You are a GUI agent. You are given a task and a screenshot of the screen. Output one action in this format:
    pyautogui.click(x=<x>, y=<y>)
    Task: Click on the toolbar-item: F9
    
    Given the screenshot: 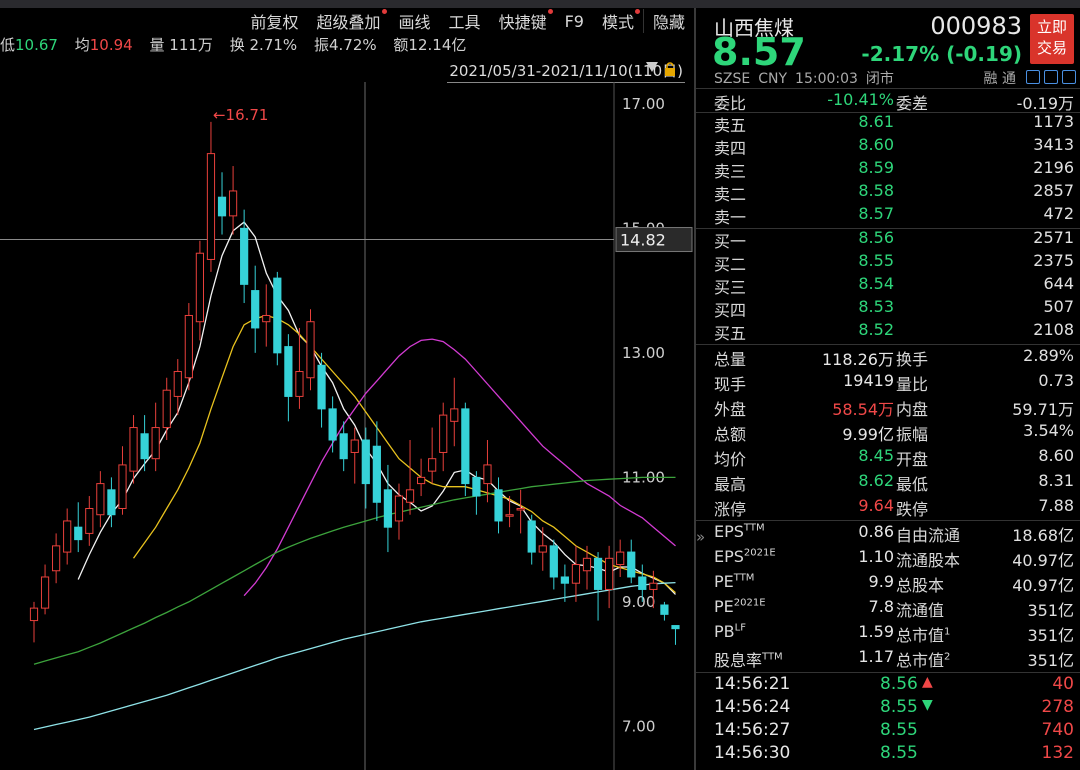 What is the action you would take?
    pyautogui.click(x=574, y=21)
    